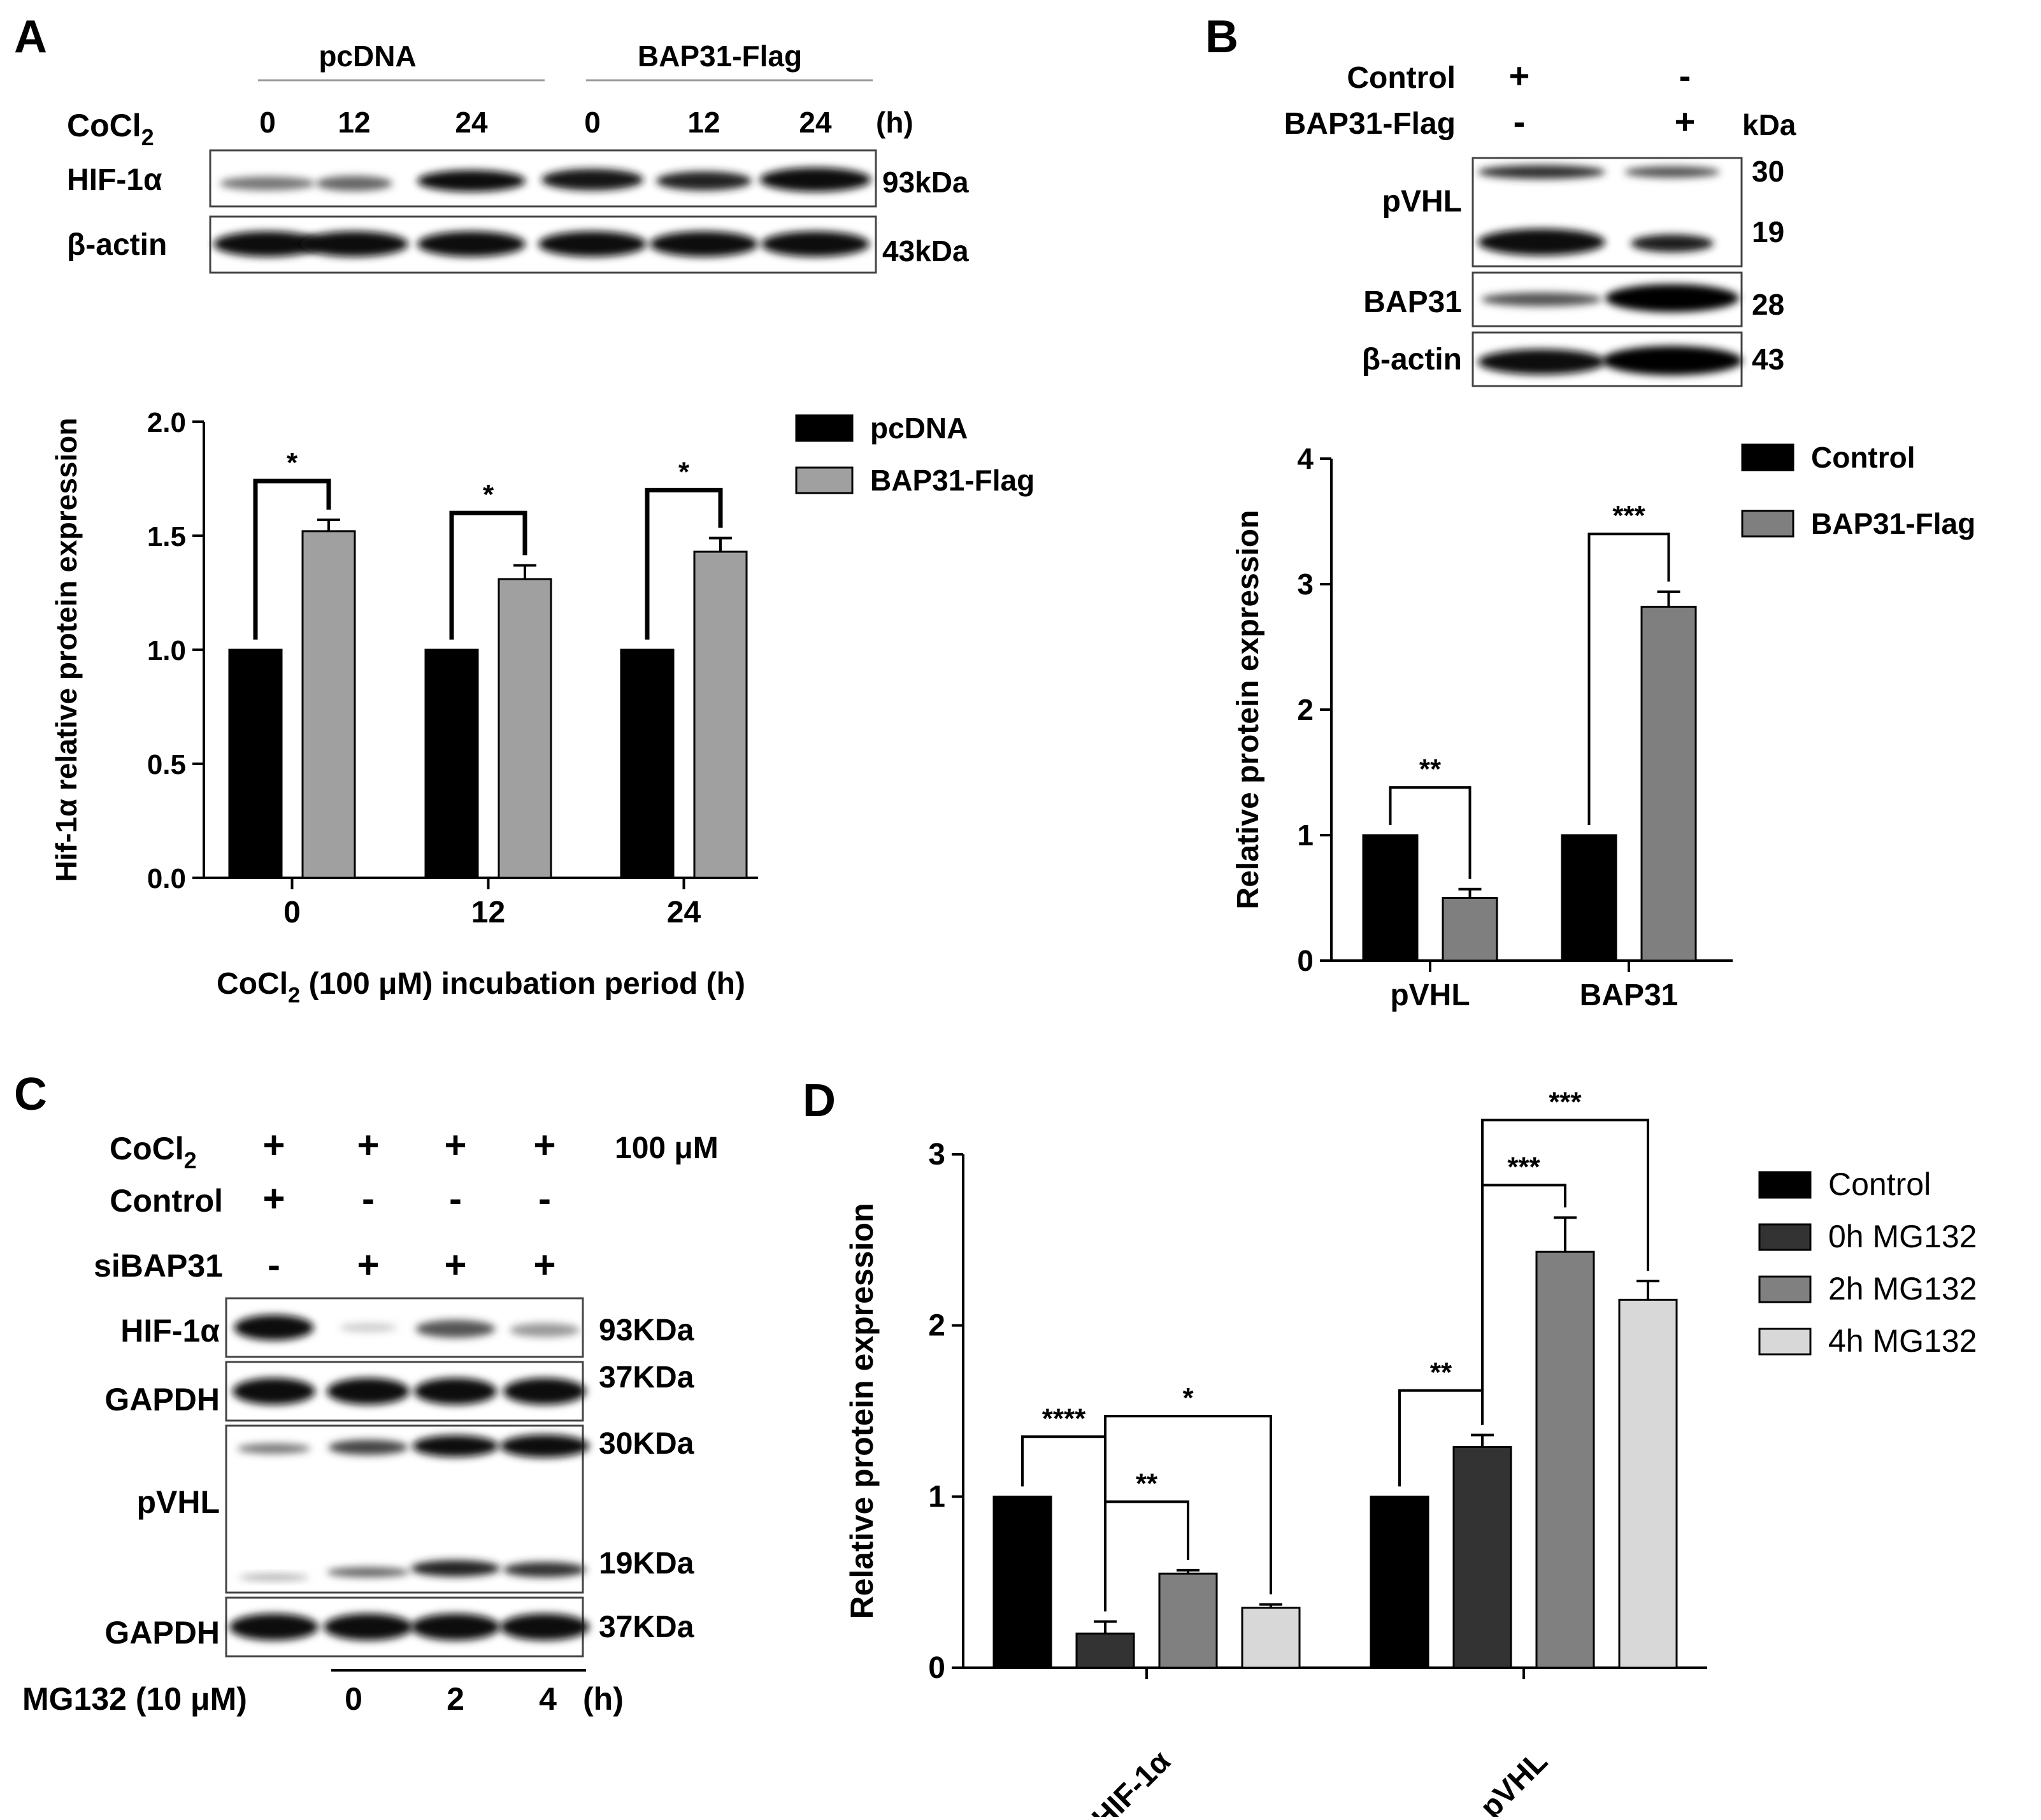 Image resolution: width=2041 pixels, height=1820 pixels. I want to click on time-label: 24, so click(471, 122).